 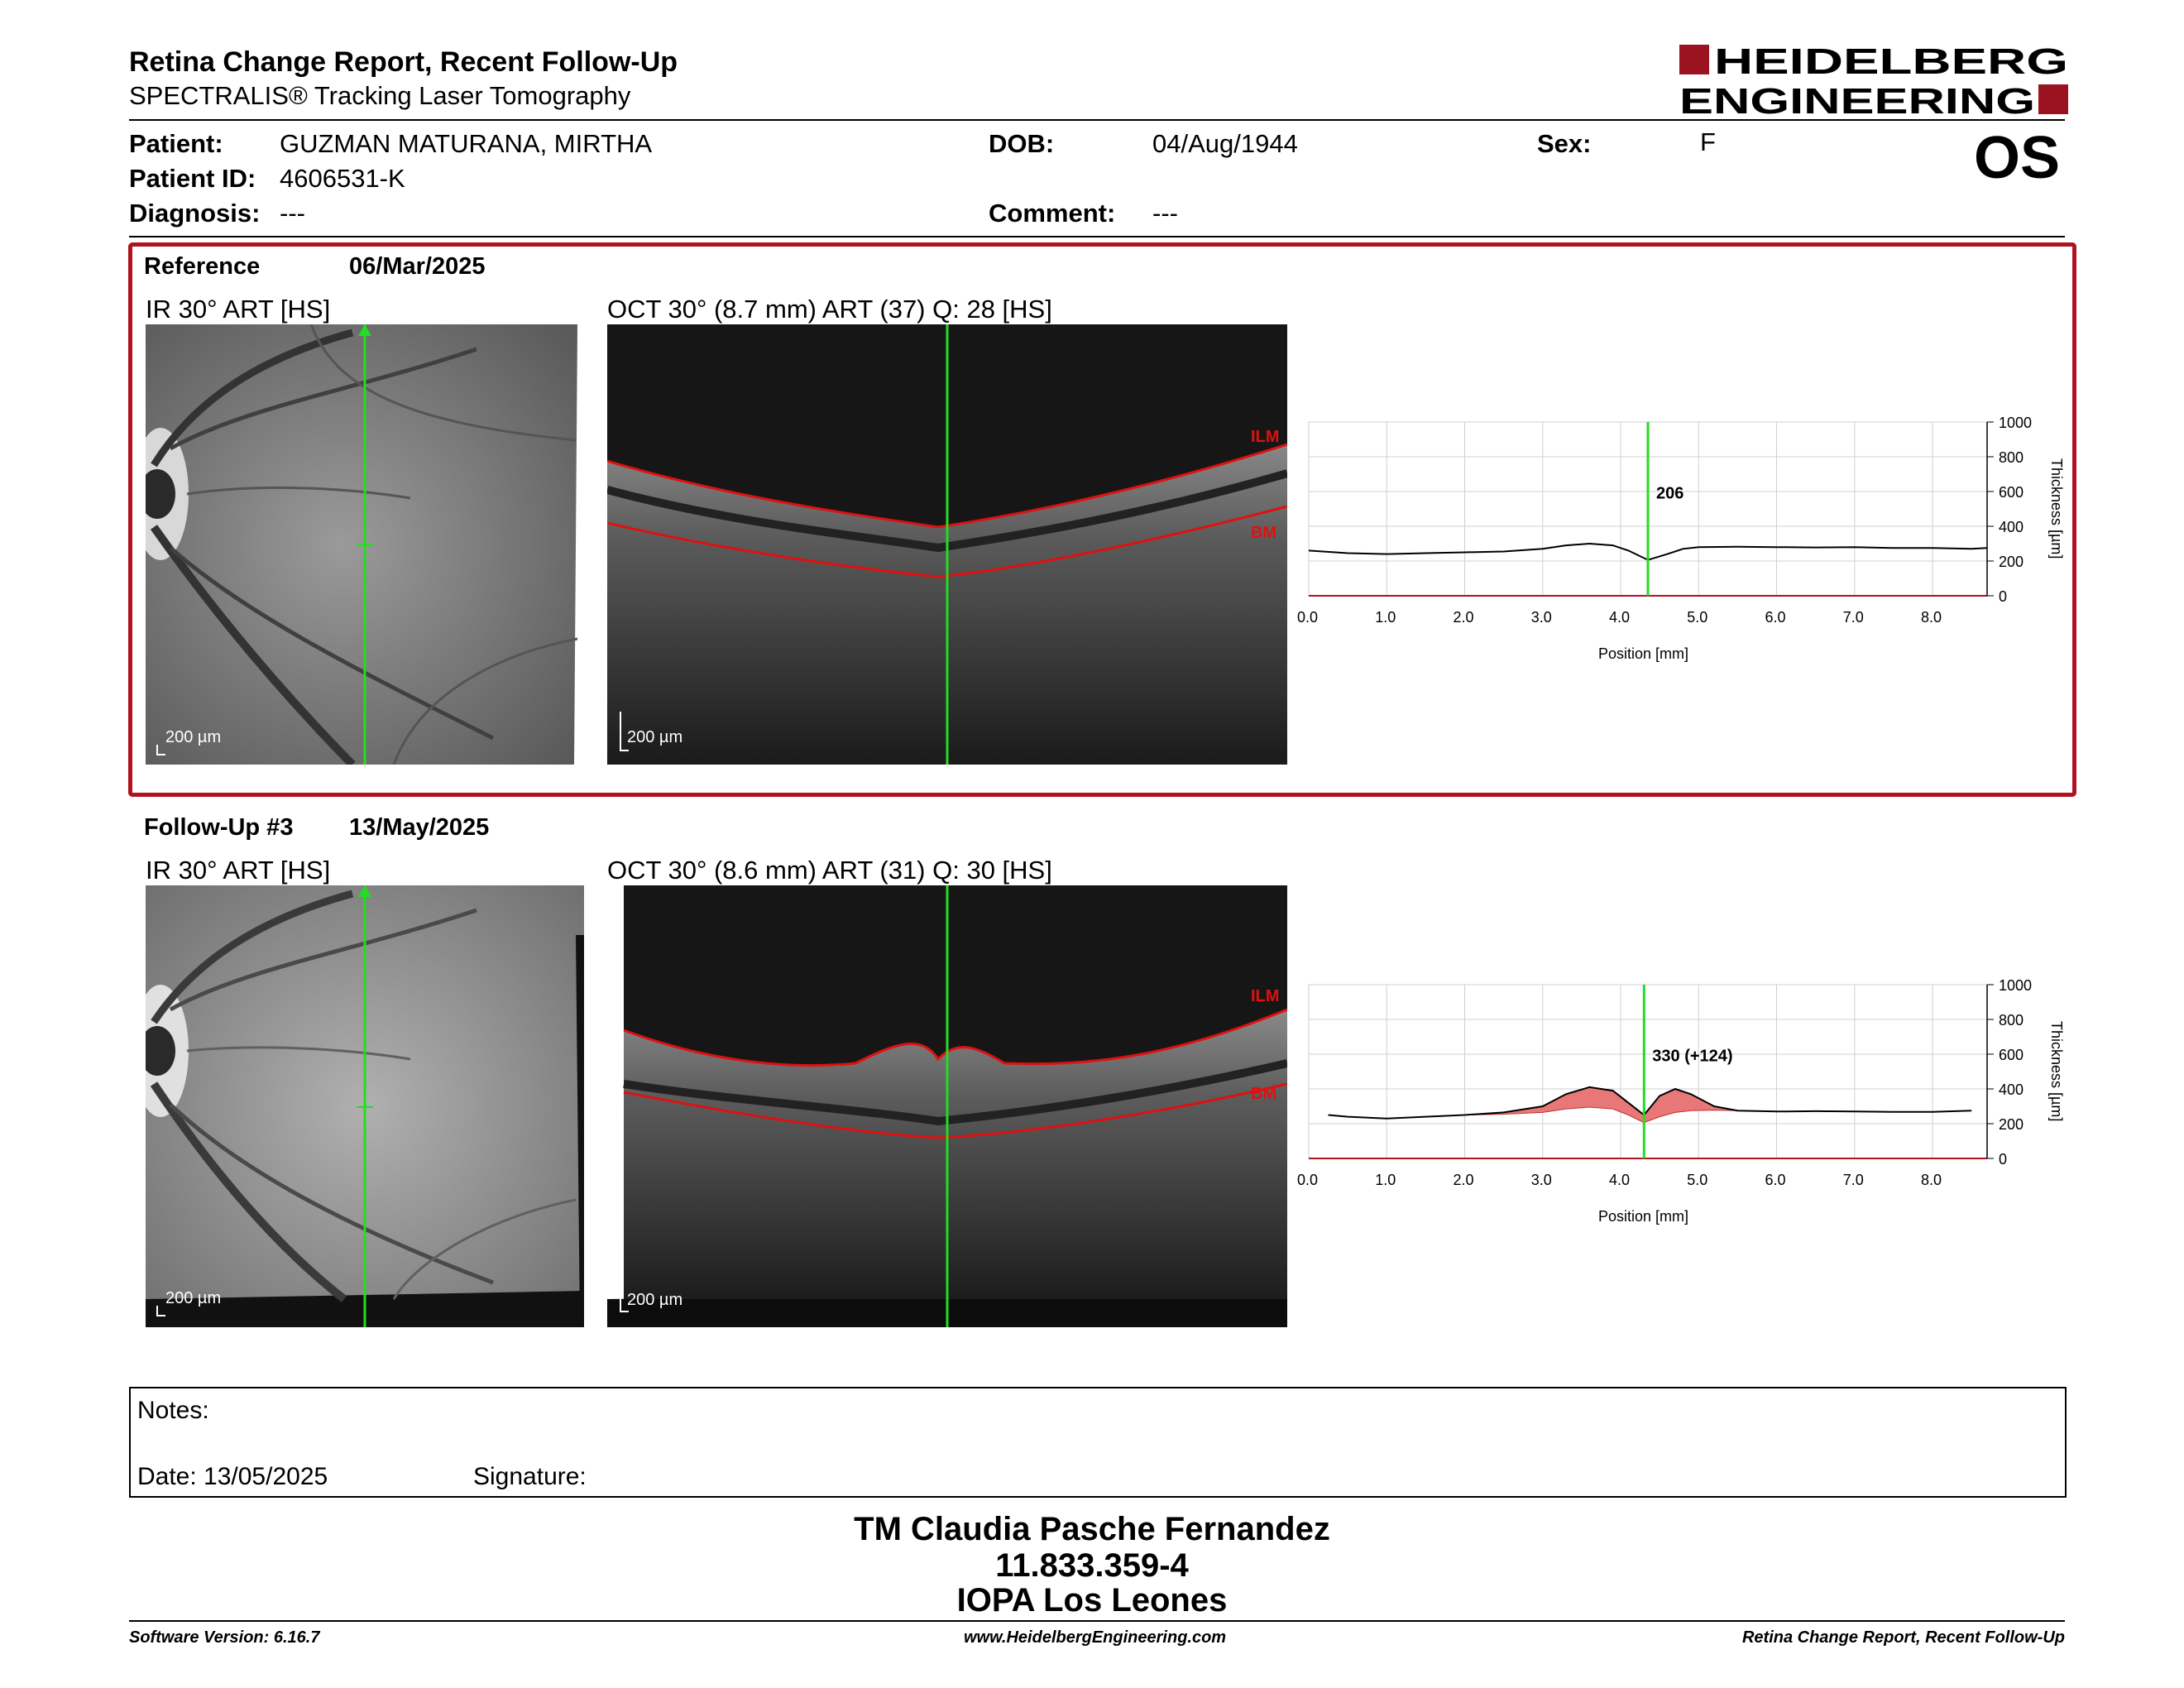 What do you see at coordinates (342, 178) in the screenshot?
I see `patient-id: 4606531-K` at bounding box center [342, 178].